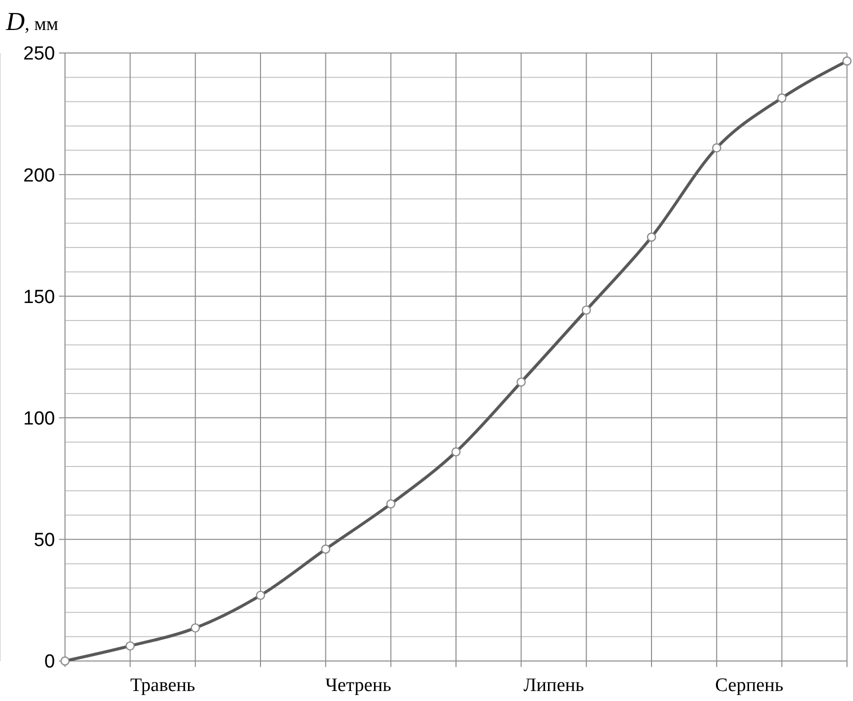  What do you see at coordinates (39, 175) in the screenshot?
I see `y-tick-label: 200` at bounding box center [39, 175].